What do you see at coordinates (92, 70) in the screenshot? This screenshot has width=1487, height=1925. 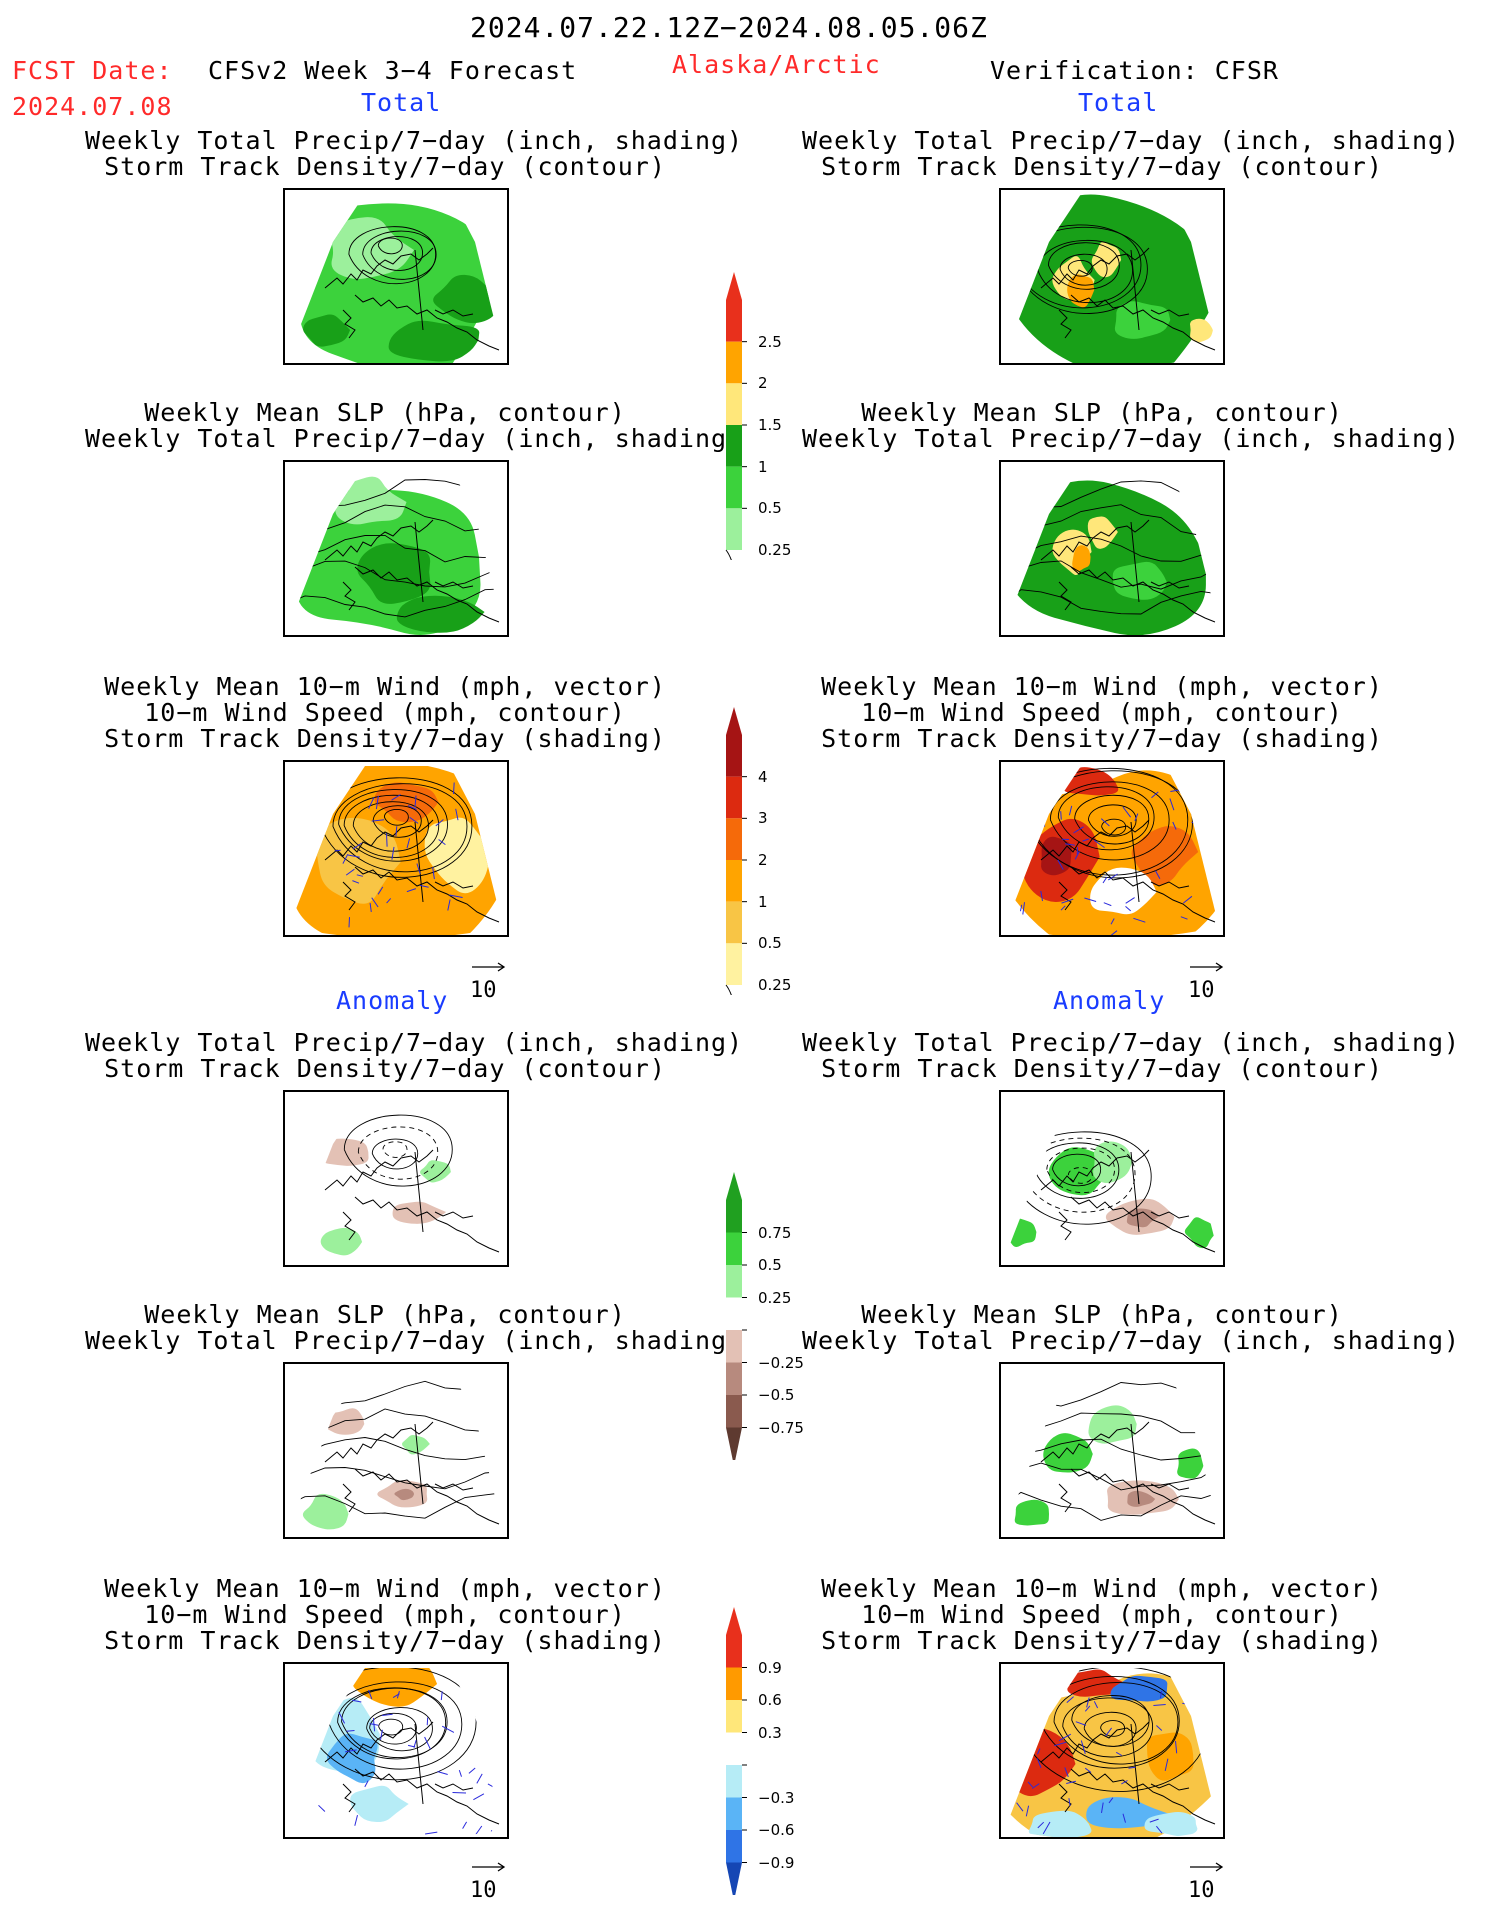 I see `fcst-date-label: FCST Date:` at bounding box center [92, 70].